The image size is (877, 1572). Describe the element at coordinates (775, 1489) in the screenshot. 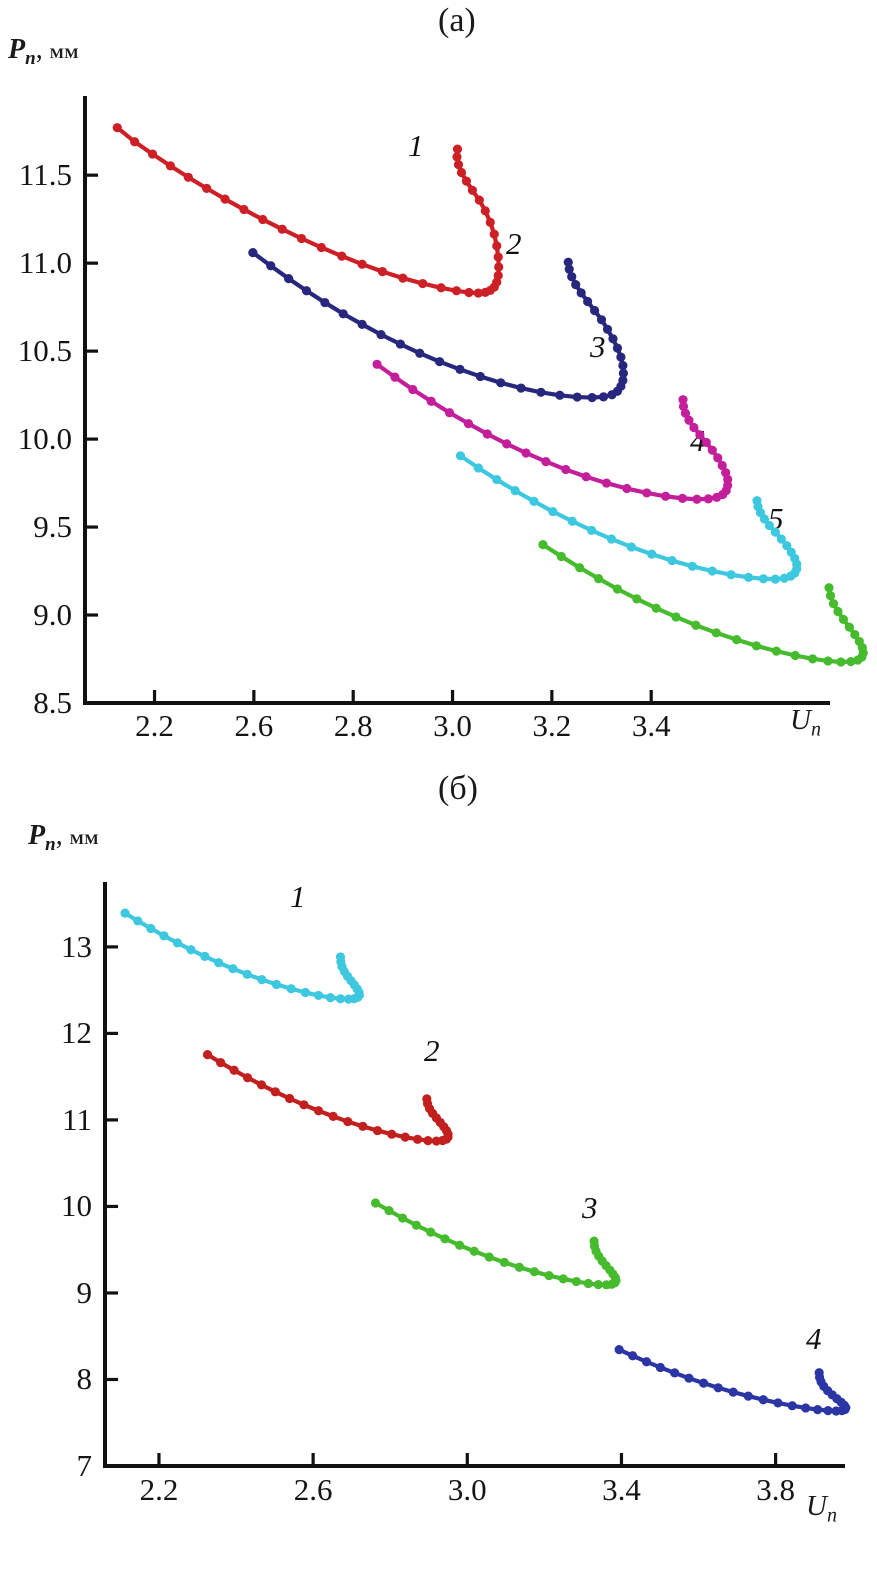

I see `x-axis-tick-label: 3.8` at that location.